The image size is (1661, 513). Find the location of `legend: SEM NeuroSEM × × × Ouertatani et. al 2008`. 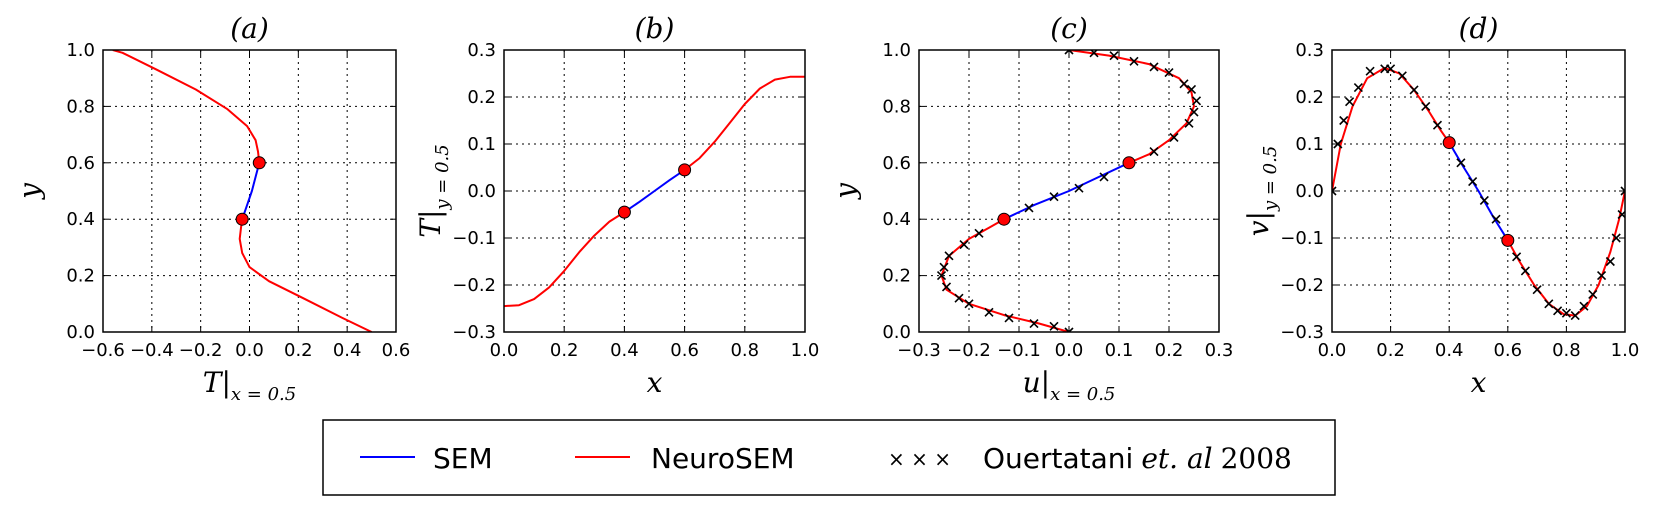

legend: SEM NeuroSEM × × × Ouertatani et. al 2008 is located at coordinates (829, 457).